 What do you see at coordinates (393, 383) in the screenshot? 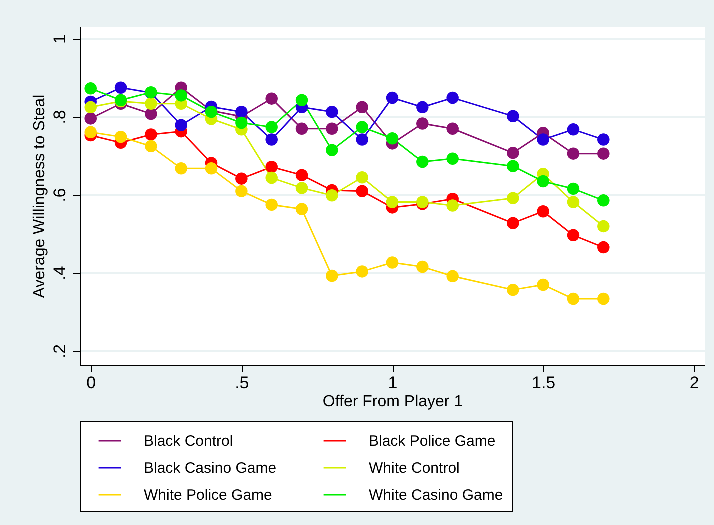
I see `x-tick-label: 1` at bounding box center [393, 383].